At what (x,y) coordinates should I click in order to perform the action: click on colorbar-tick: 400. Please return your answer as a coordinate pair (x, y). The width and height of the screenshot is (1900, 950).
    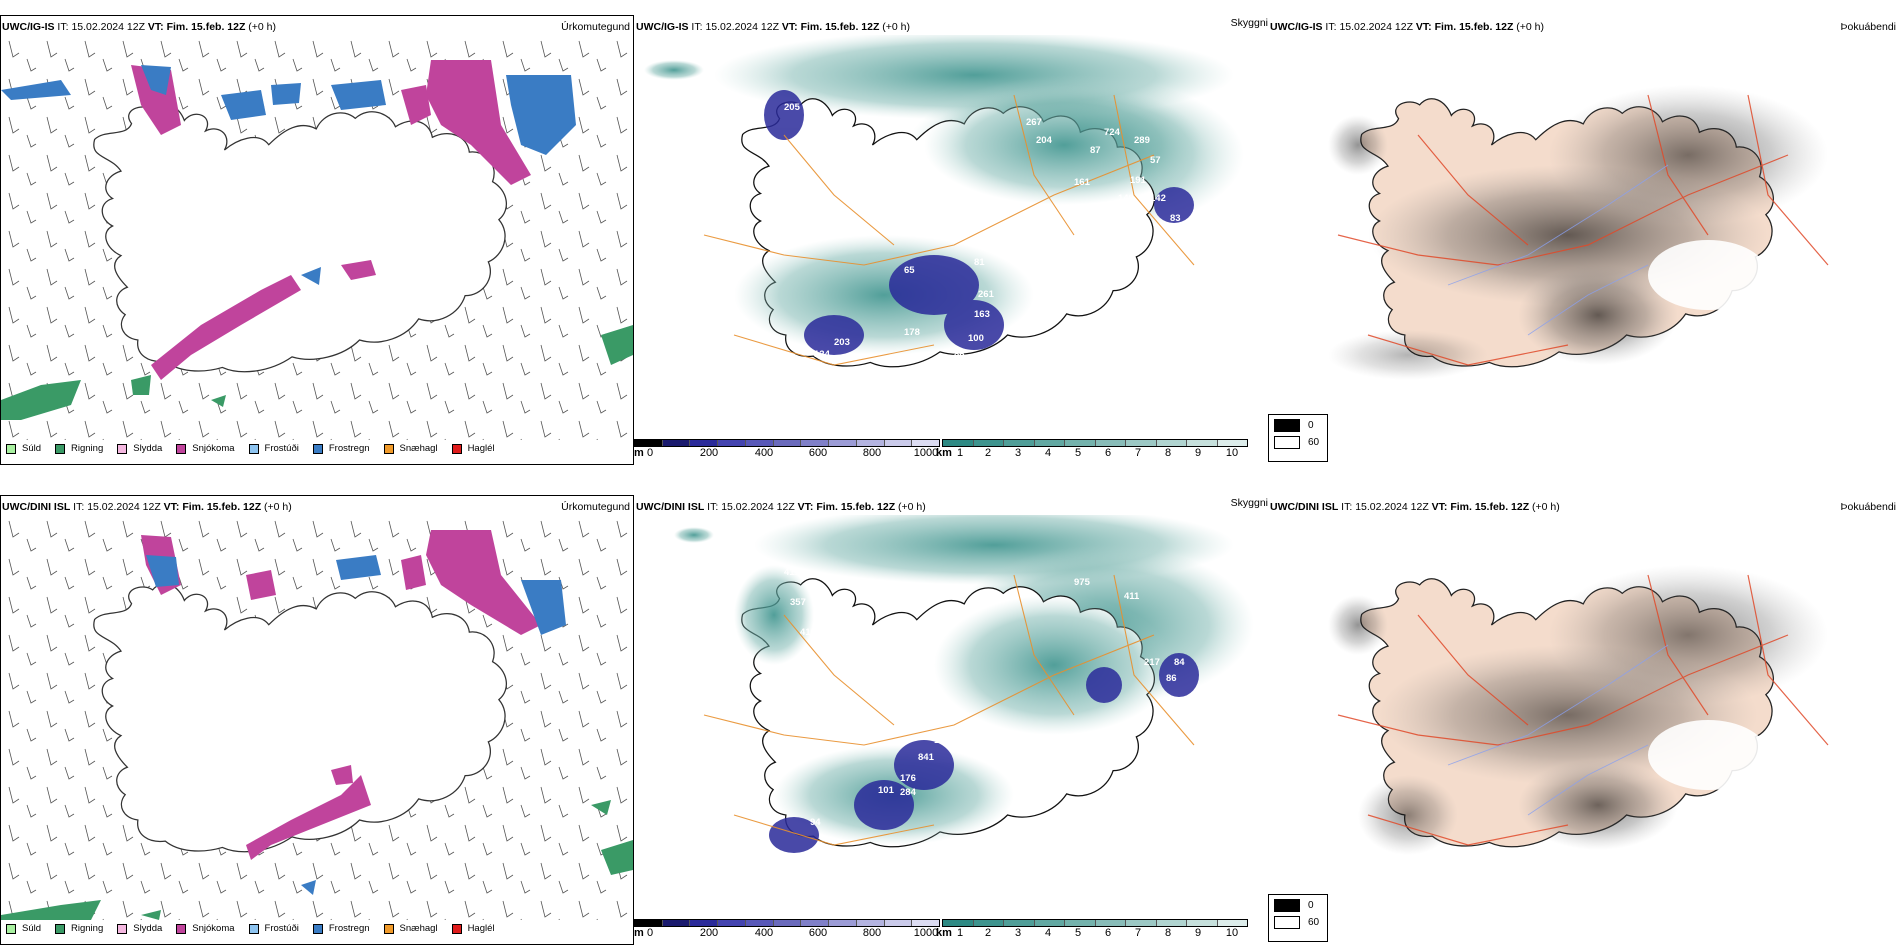
    Looking at the image, I should click on (764, 933).